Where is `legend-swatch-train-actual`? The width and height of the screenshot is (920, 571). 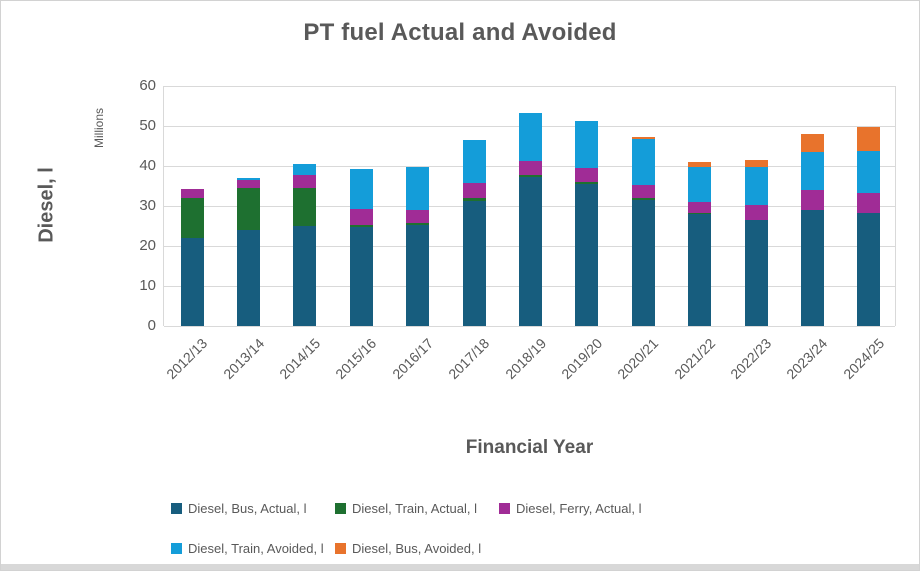
legend-swatch-train-actual is located at coordinates (340, 508).